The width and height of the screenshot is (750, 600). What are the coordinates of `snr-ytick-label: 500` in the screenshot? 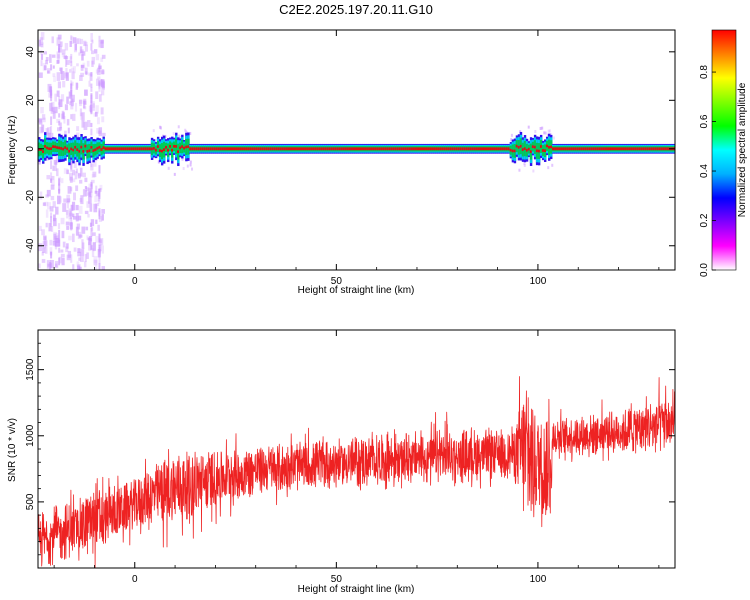 It's located at (30, 501).